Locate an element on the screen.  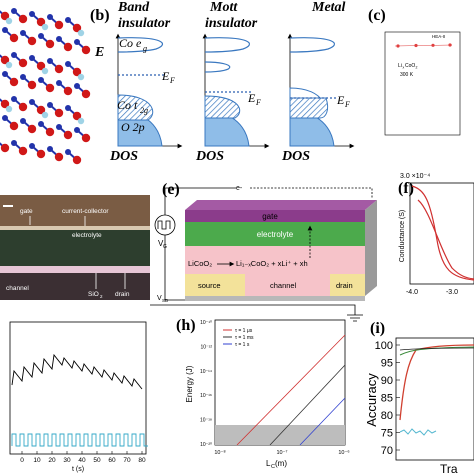
material-label: CoO is located at coordinates (410, 66).